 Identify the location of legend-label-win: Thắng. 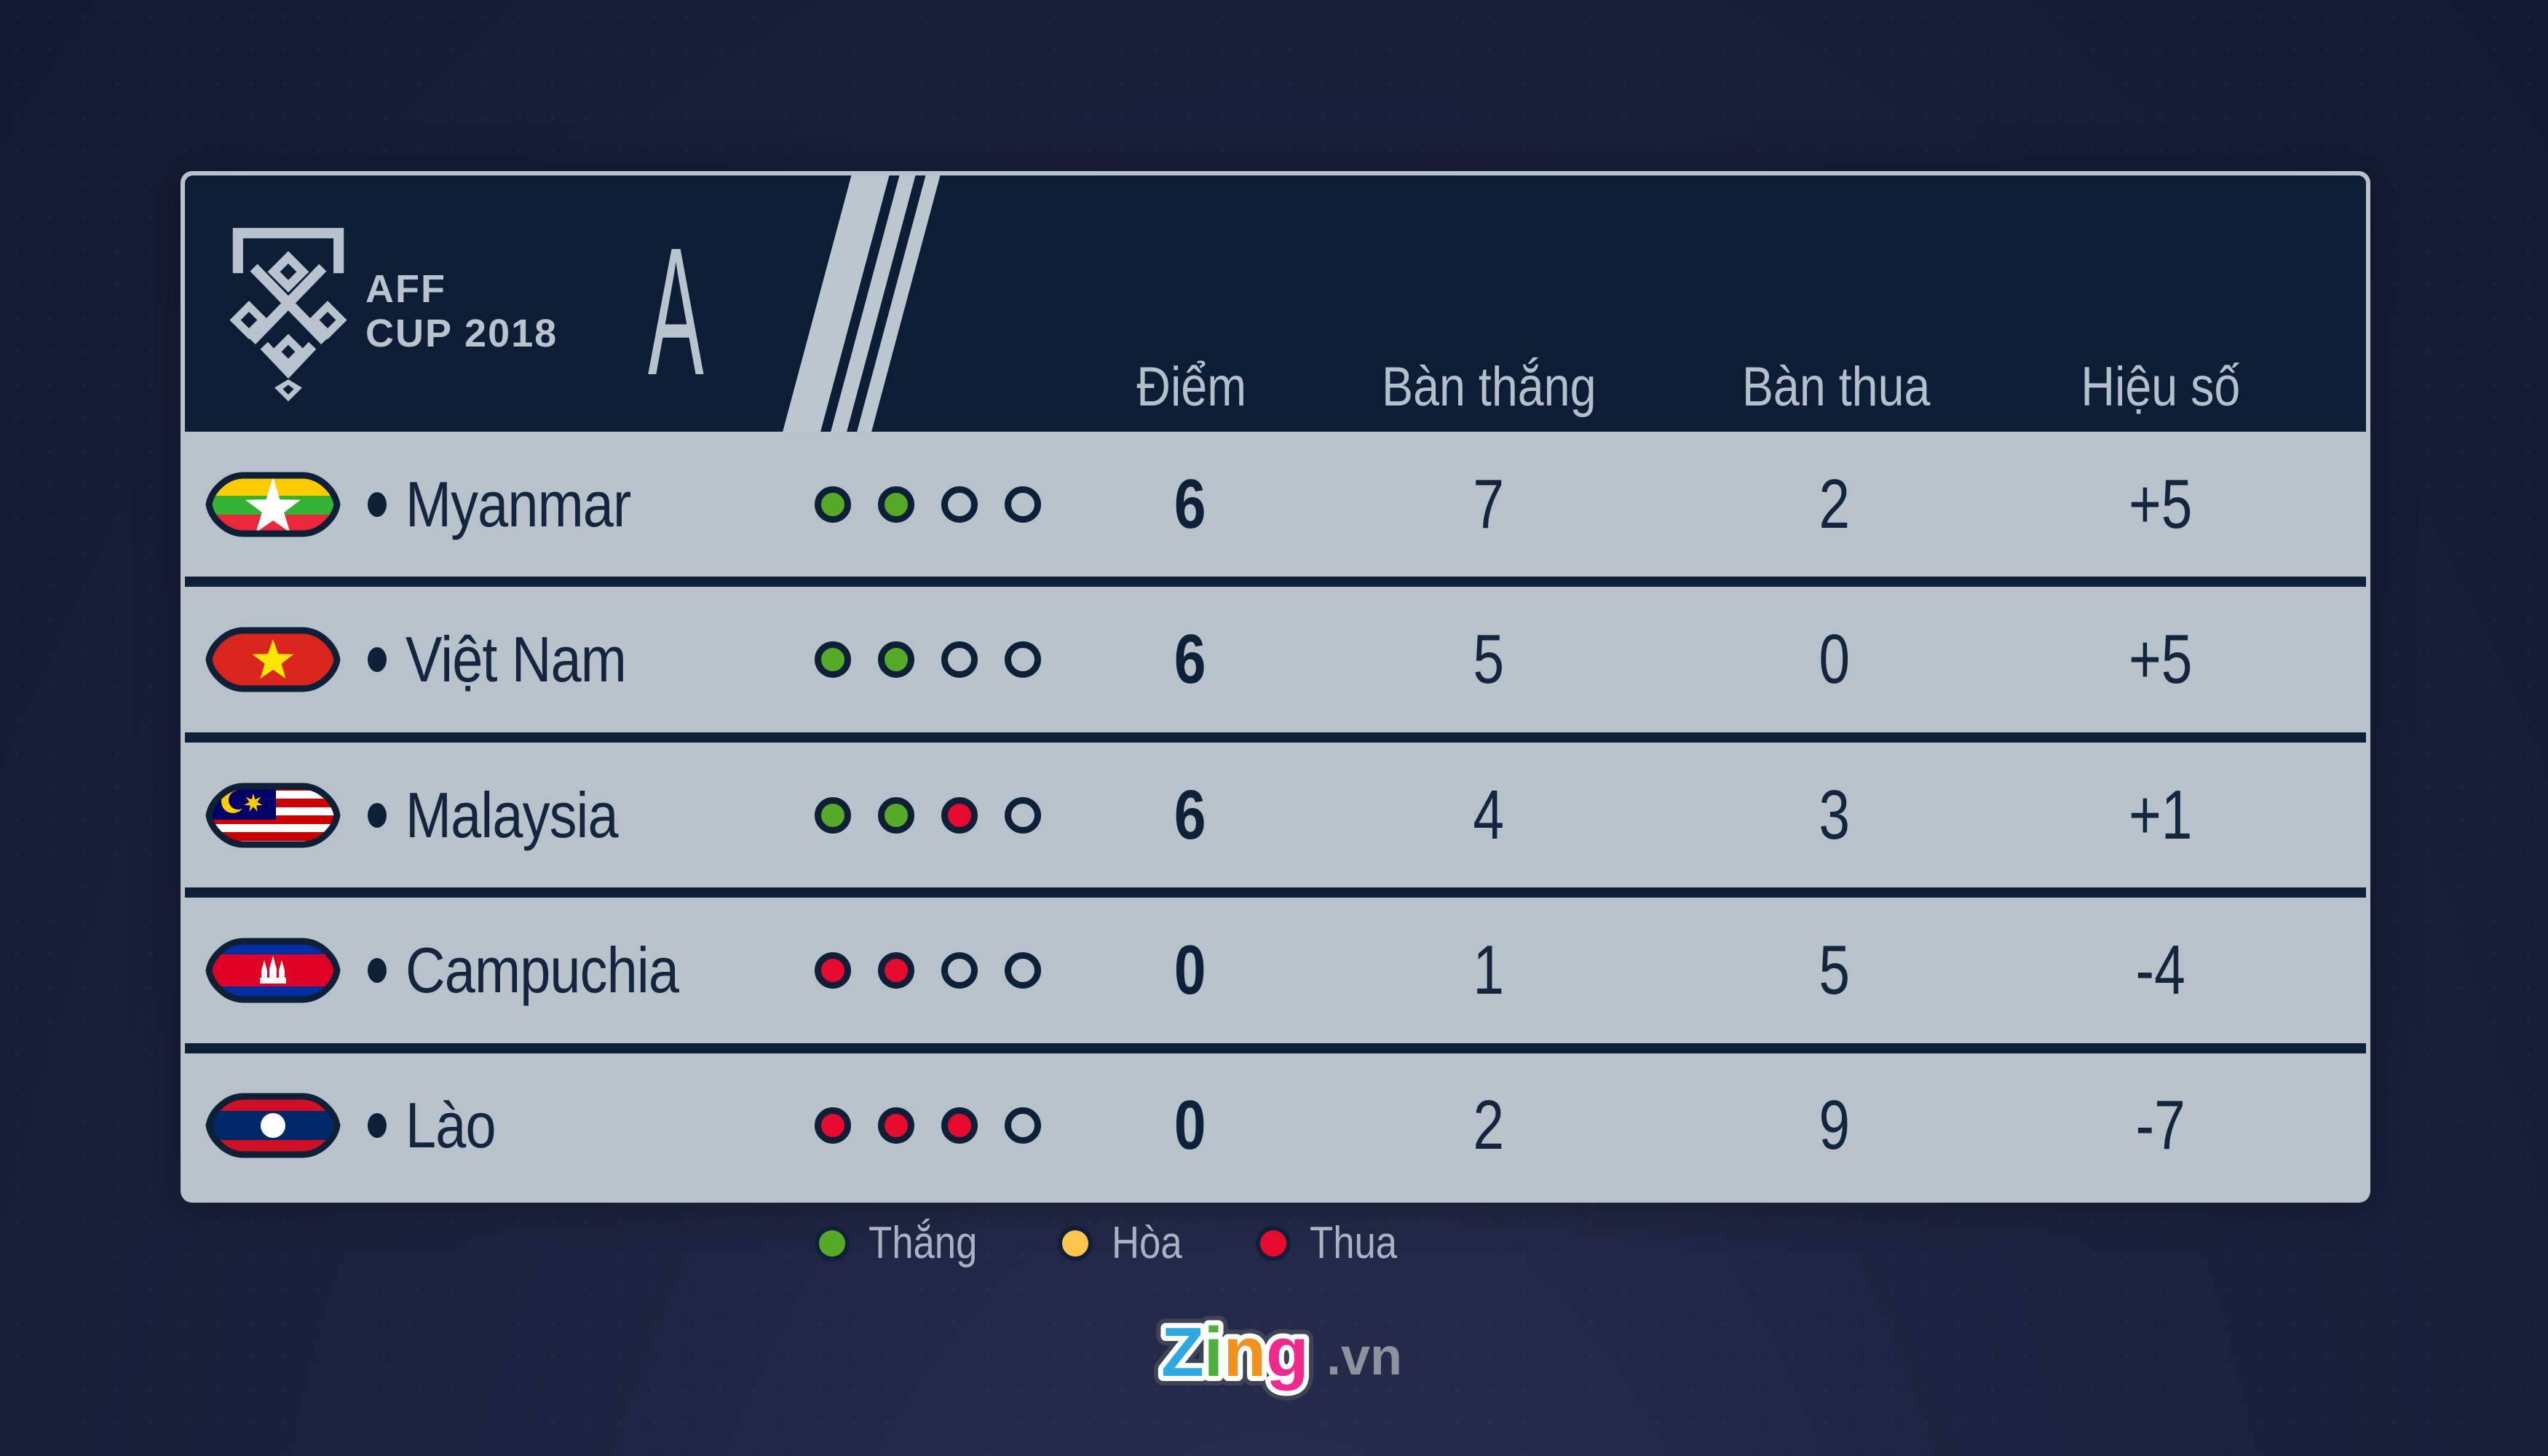
(923, 1243).